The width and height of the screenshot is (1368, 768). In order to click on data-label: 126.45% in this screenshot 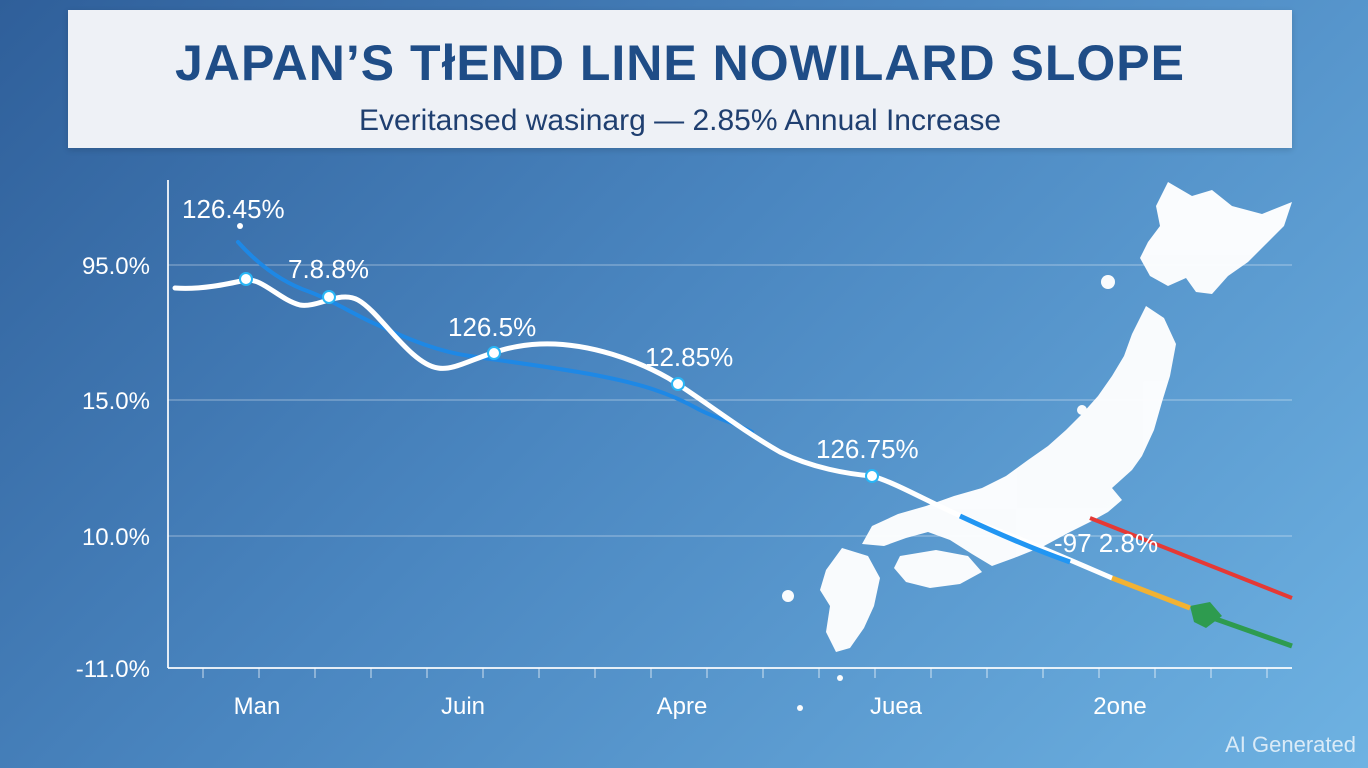, I will do `click(233, 209)`.